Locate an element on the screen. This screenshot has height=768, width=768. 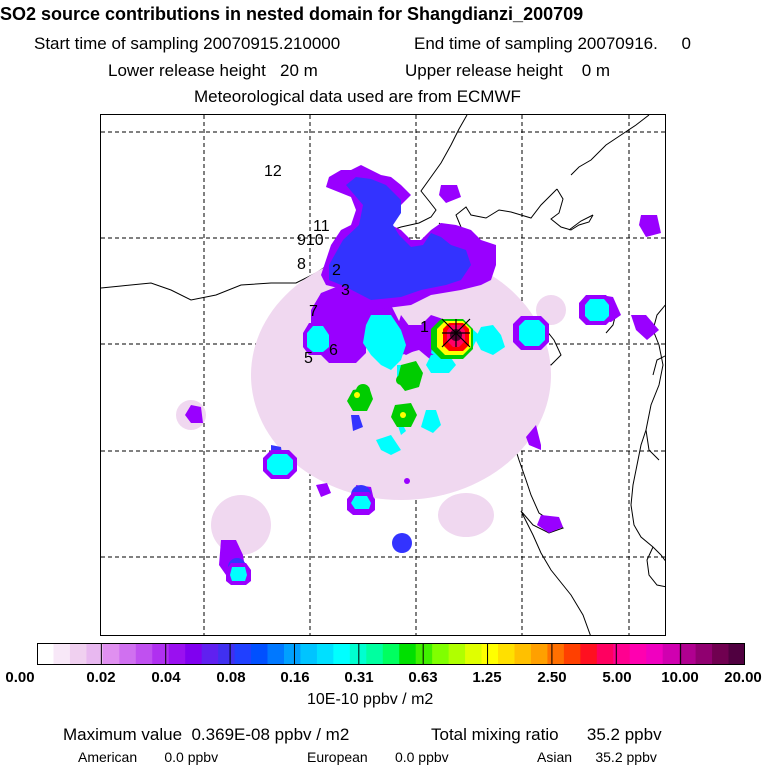
receptor-label-12: 12 is located at coordinates (273, 171).